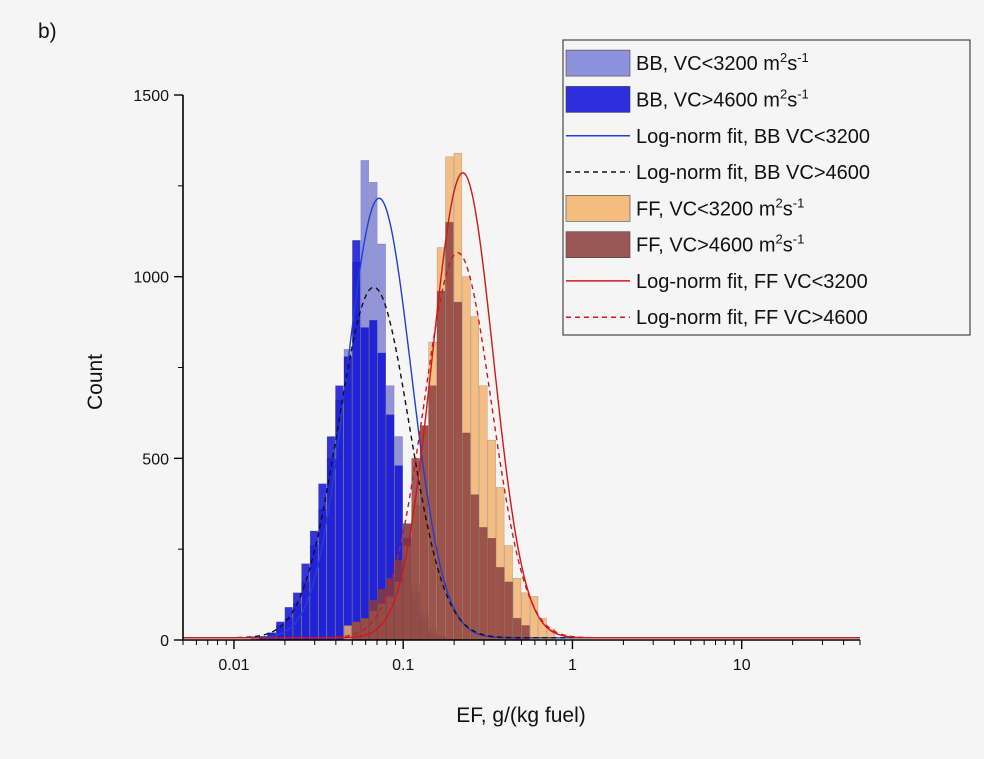 The height and width of the screenshot is (759, 984). I want to click on x-axis-title: EF, g/(kg fuel), so click(521, 715).